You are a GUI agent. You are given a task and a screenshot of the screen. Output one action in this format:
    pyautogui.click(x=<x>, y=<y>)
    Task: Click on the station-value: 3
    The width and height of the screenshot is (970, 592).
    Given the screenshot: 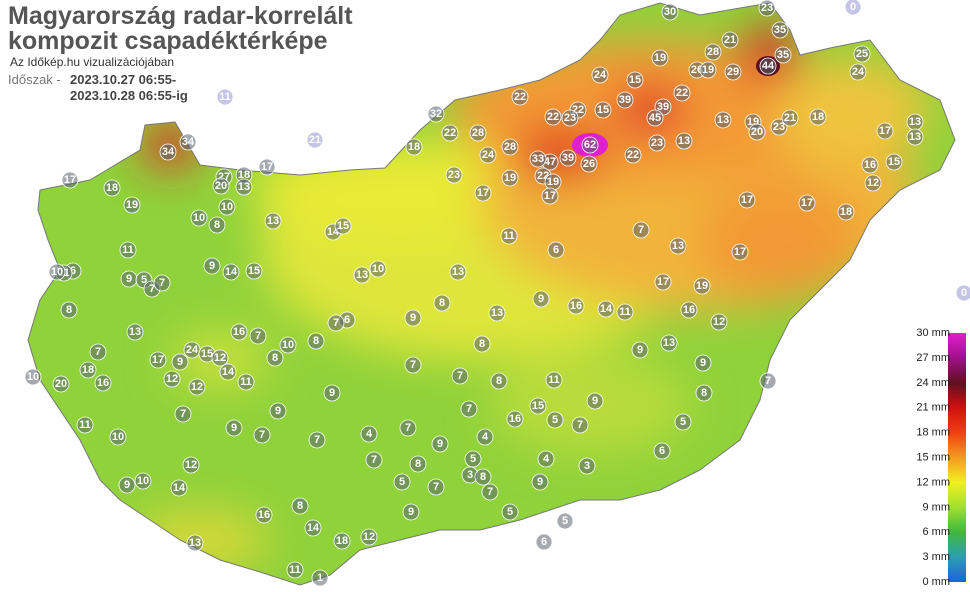 What is the action you would take?
    pyautogui.click(x=470, y=475)
    